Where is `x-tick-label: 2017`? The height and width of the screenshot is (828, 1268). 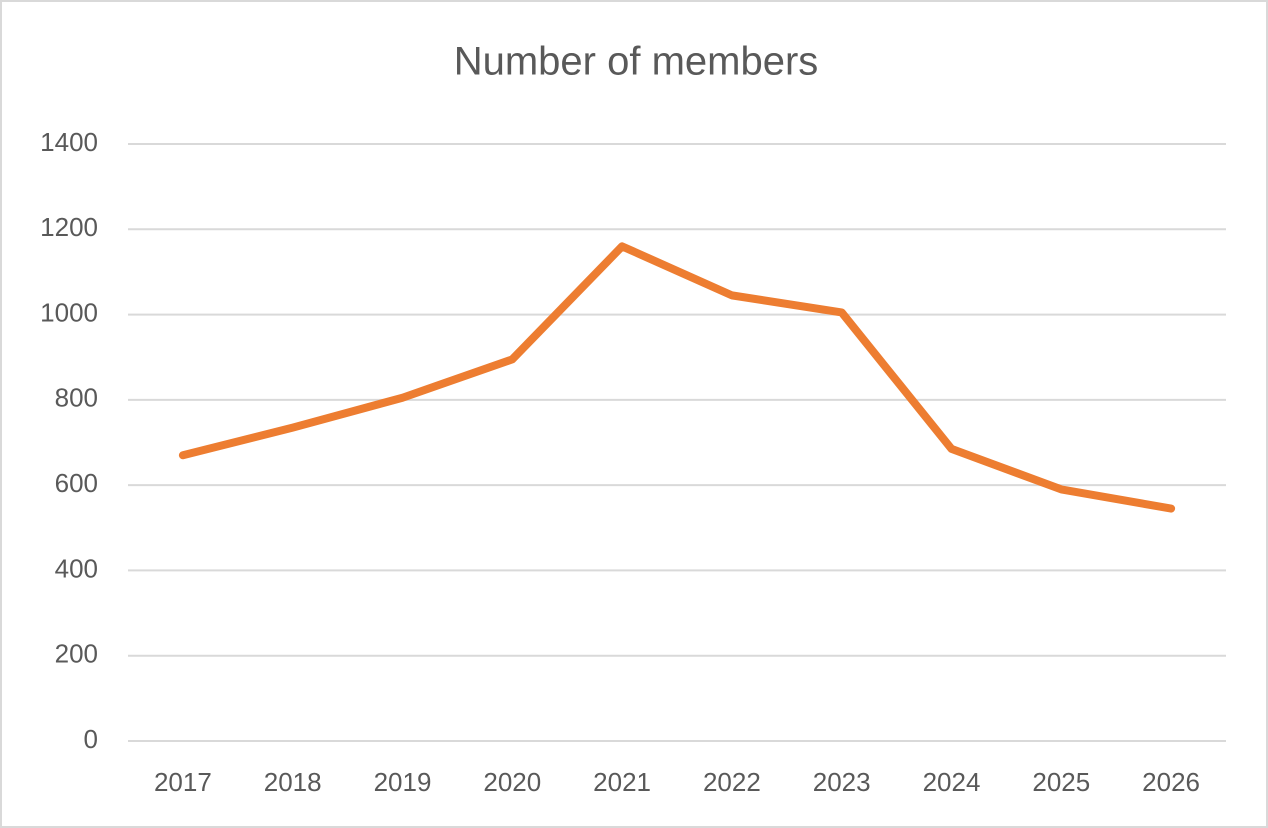 x-tick-label: 2017 is located at coordinates (183, 782).